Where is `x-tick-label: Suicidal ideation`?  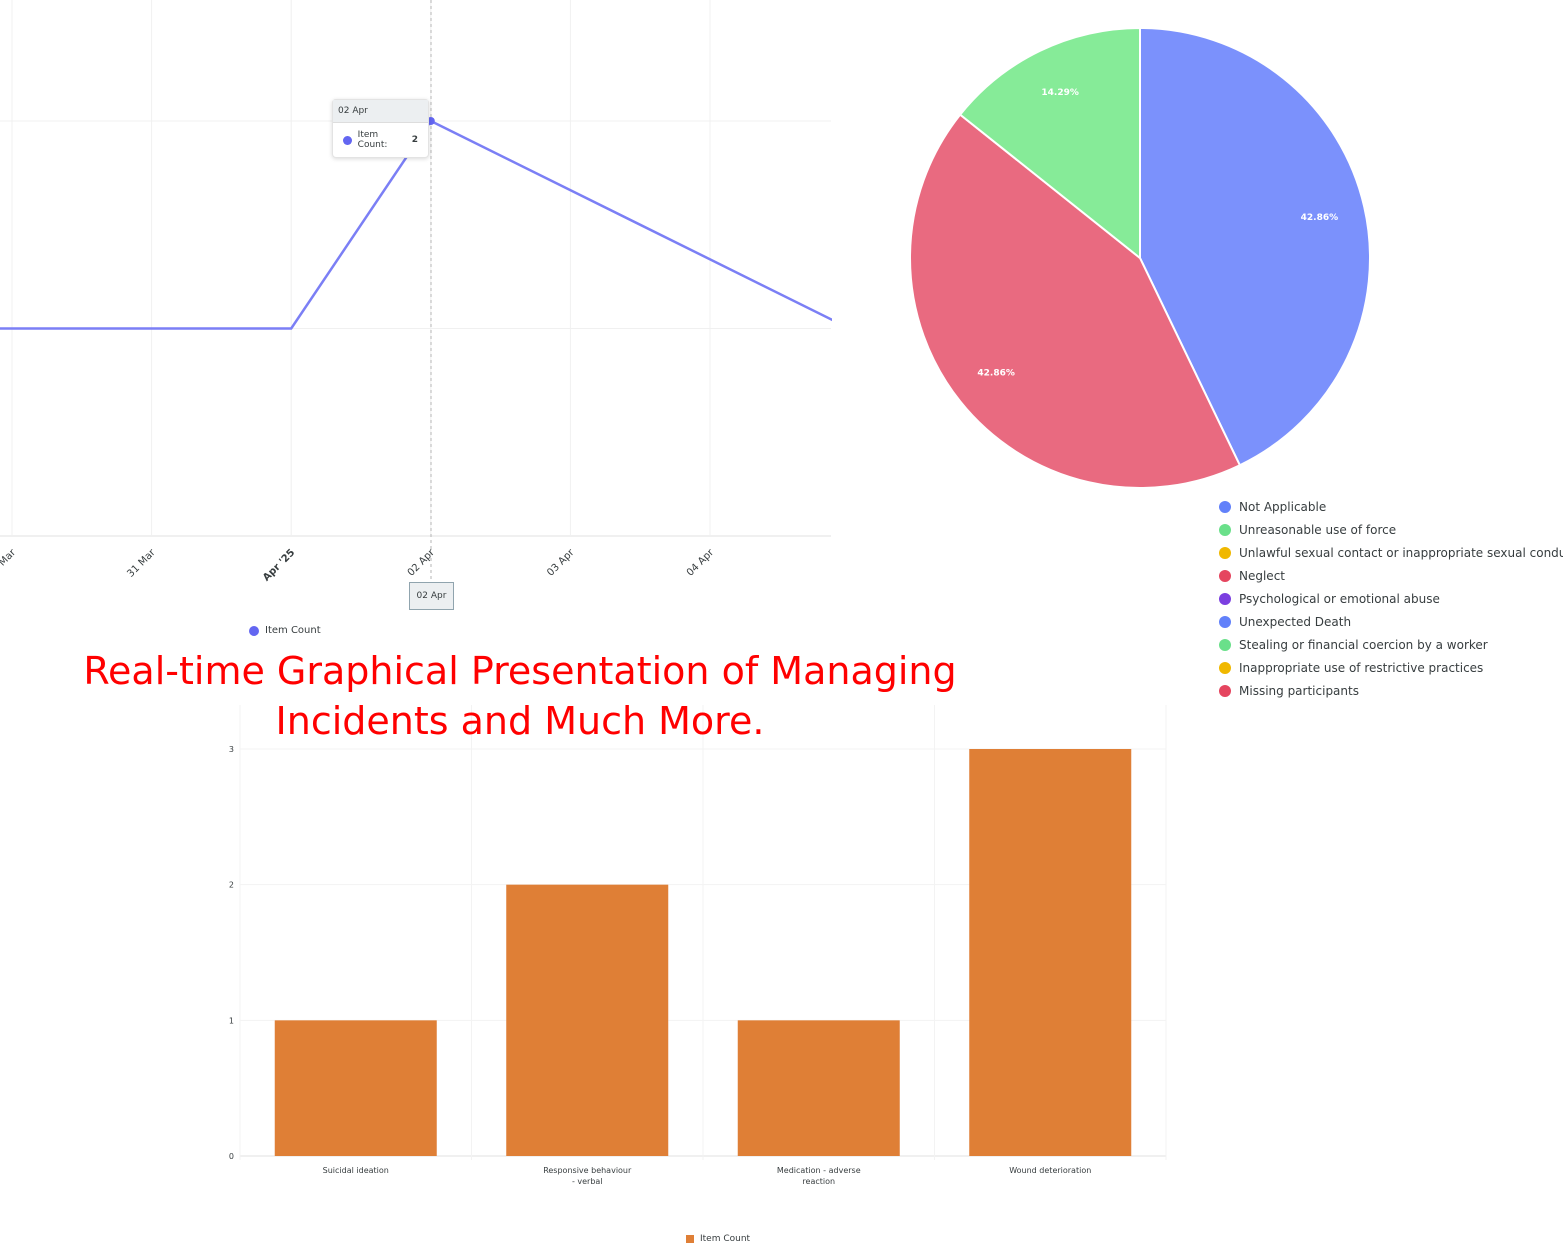
x-tick-label: Suicidal ideation is located at coordinates (356, 1170).